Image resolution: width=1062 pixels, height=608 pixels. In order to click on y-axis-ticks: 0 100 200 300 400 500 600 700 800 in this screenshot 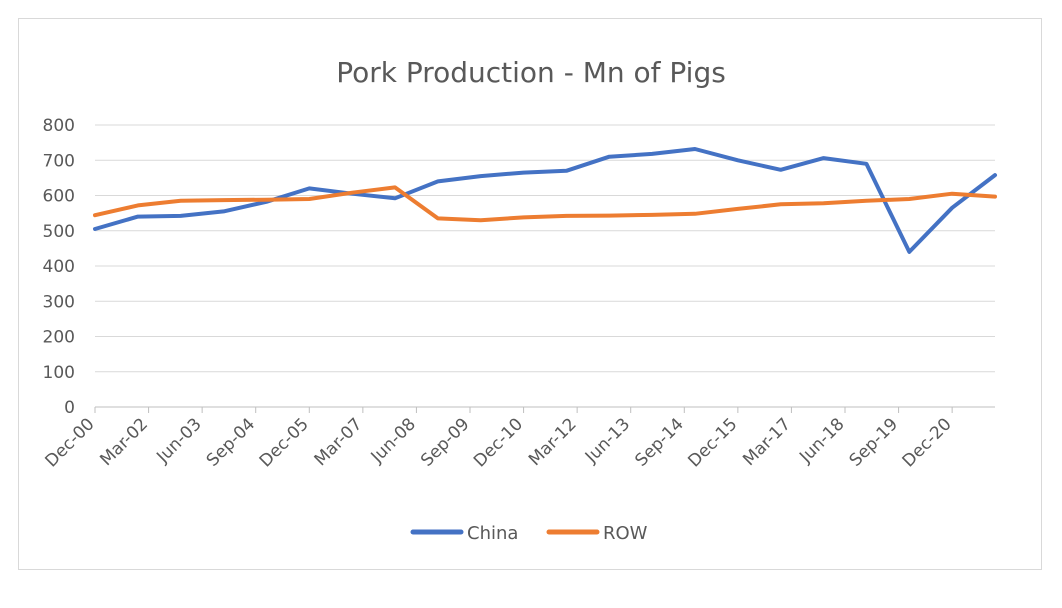, I will do `click(59, 267)`.